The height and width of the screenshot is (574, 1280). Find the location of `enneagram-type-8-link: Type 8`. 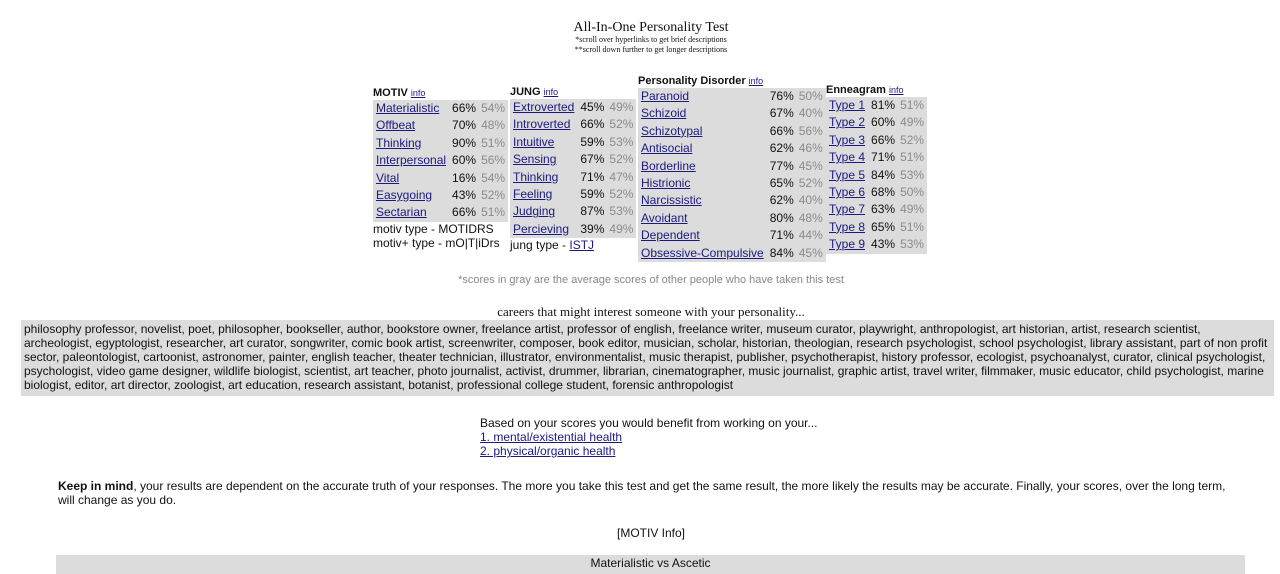

enneagram-type-8-link: Type 8 is located at coordinates (847, 226).